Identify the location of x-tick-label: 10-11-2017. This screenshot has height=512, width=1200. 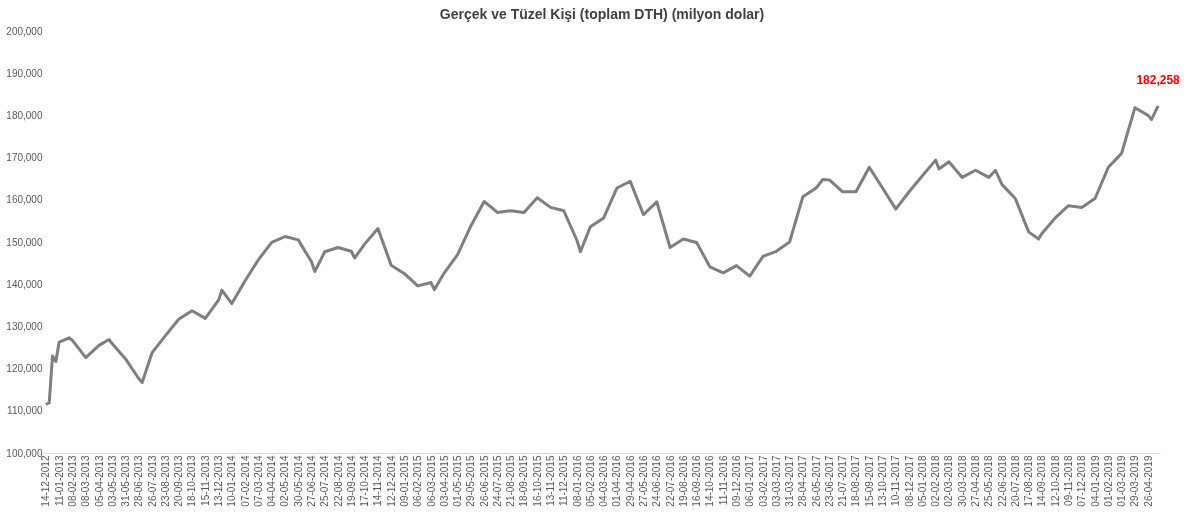
(896, 480).